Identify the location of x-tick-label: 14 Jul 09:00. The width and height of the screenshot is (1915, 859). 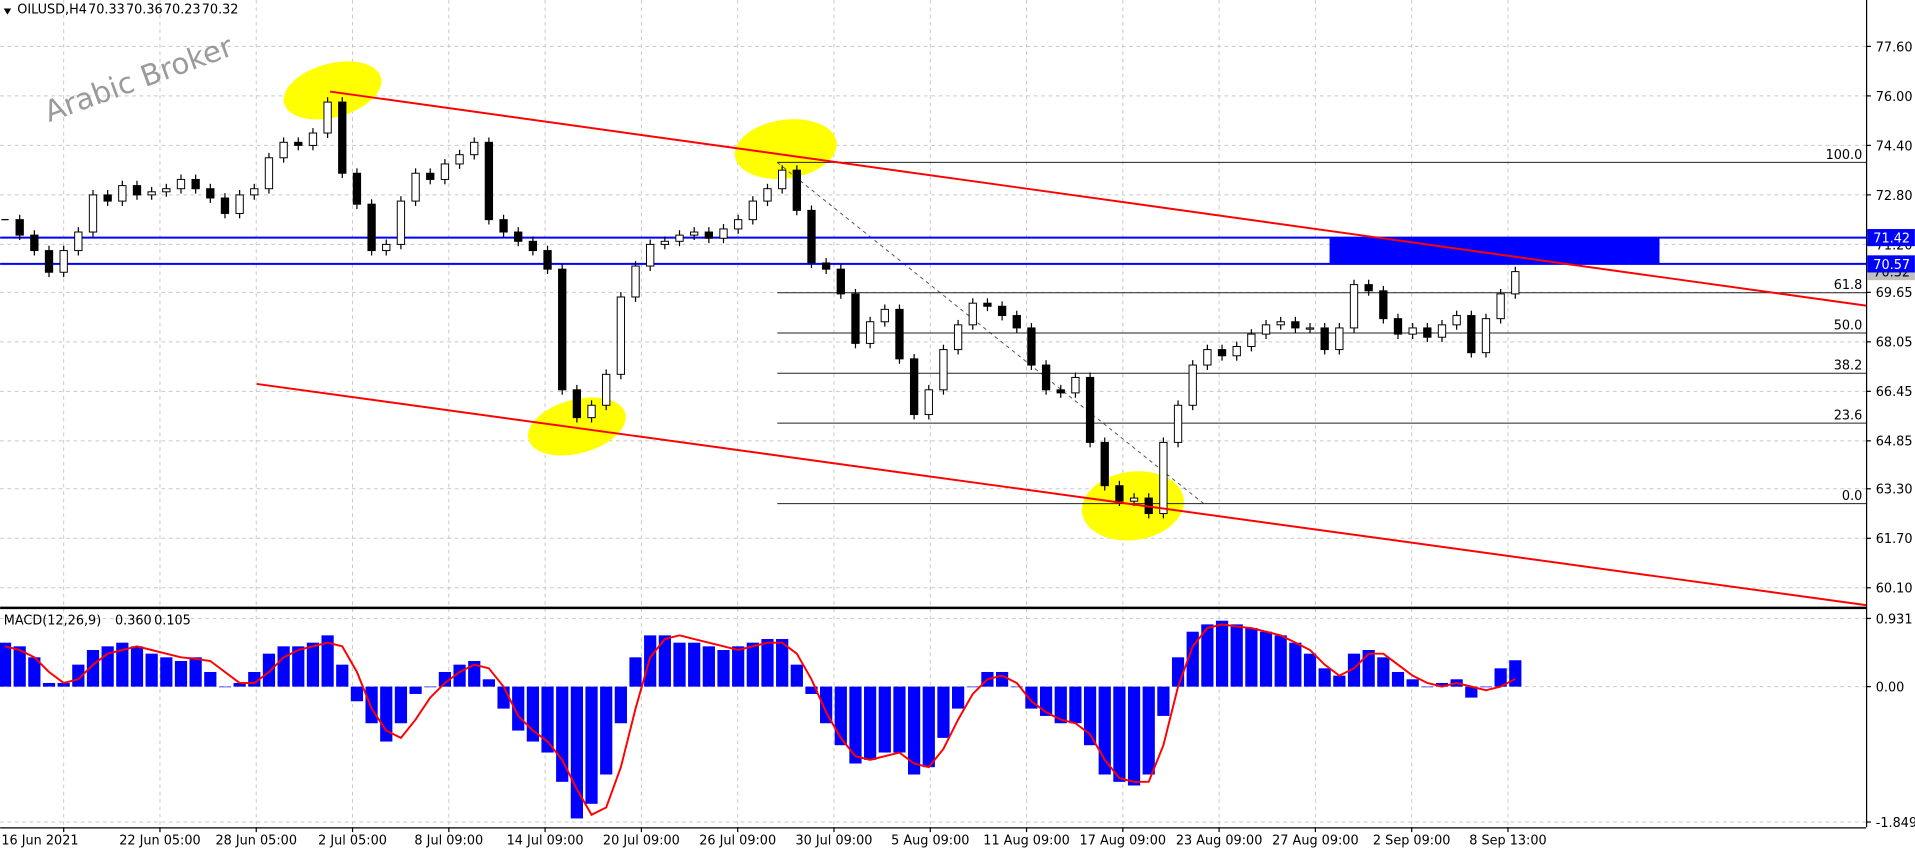
(545, 840).